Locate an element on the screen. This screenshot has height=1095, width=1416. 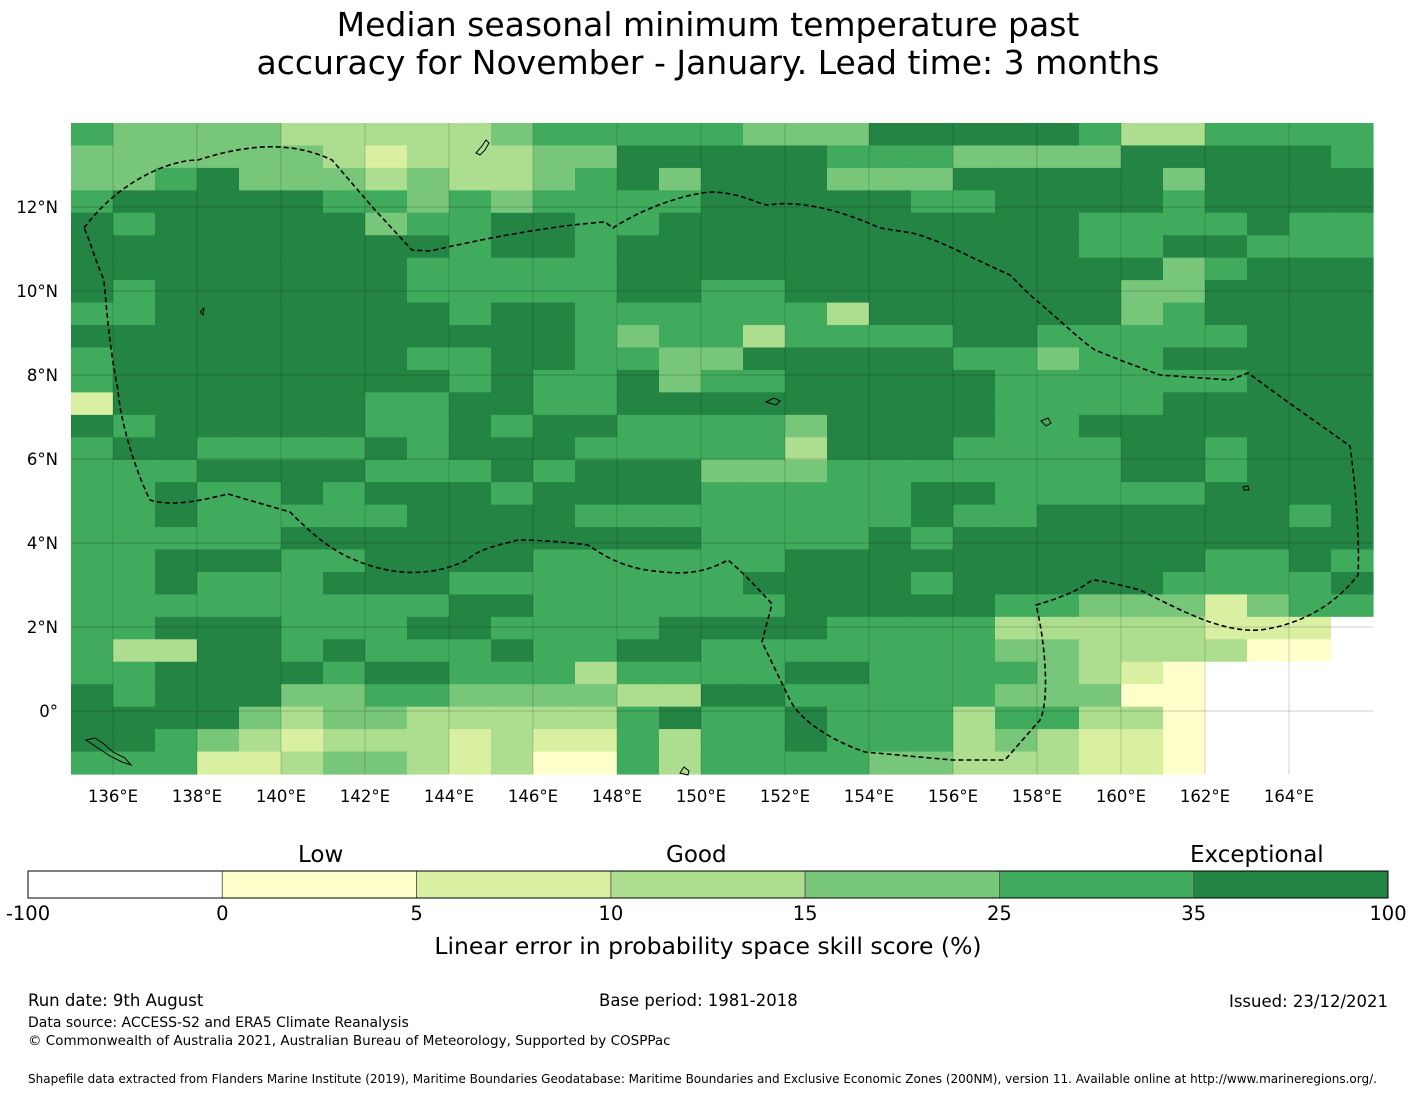
colorbar-outline is located at coordinates (708, 884).